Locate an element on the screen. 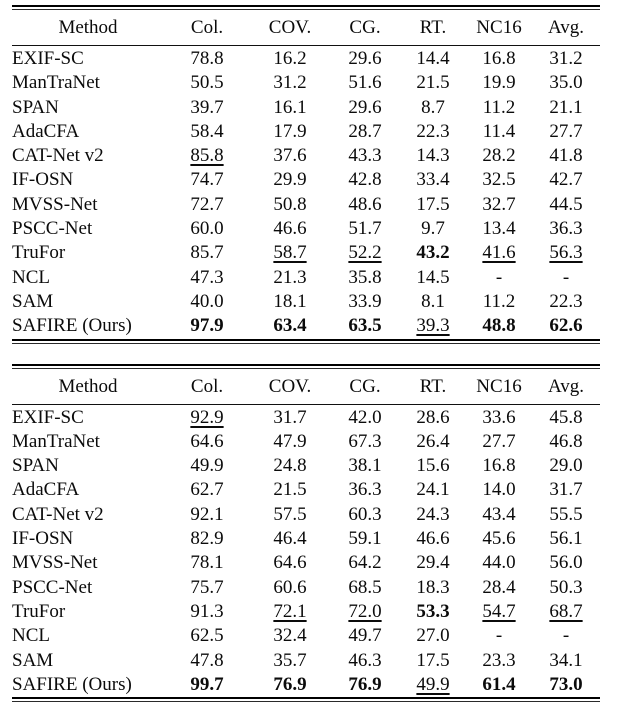  metric-value: 43.2 is located at coordinates (433, 253).